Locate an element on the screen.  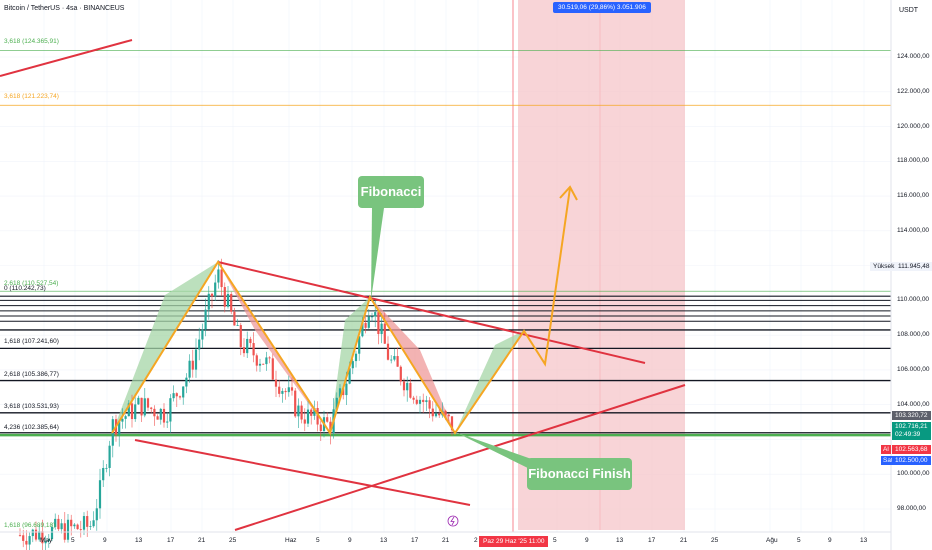
date-tick: 9 is located at coordinates (830, 540).